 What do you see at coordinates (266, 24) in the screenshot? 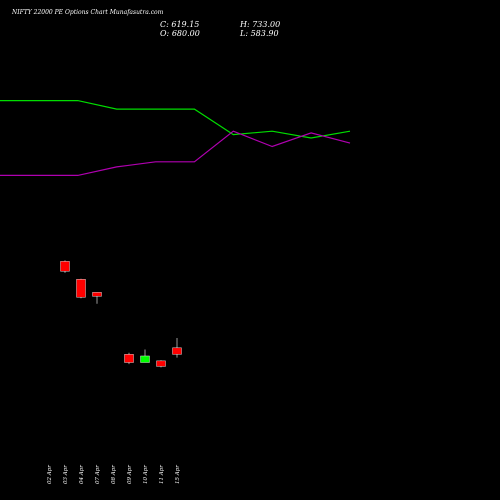
I see `high-value: 733.00` at bounding box center [266, 24].